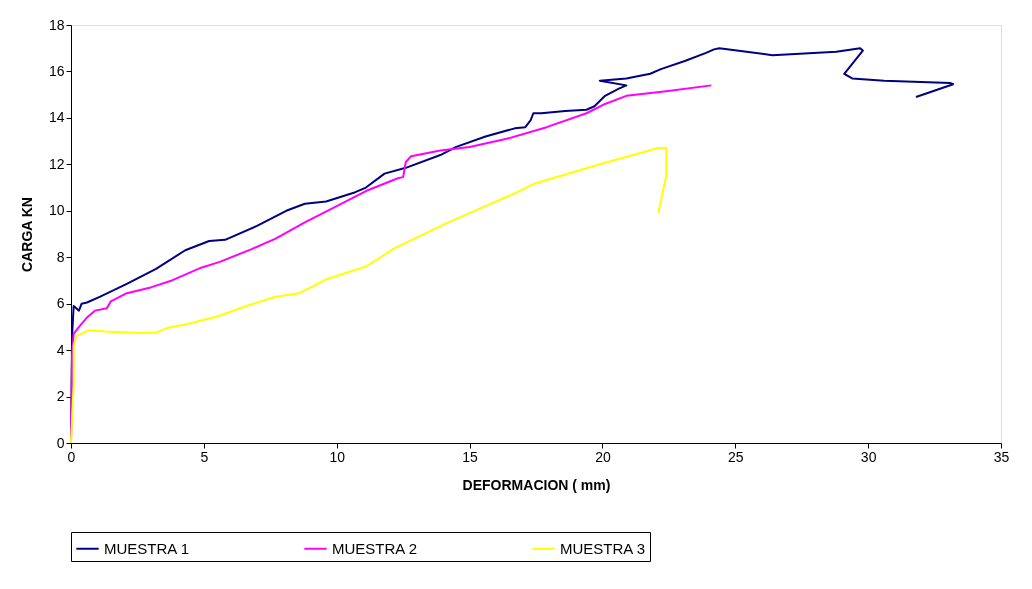  Describe the element at coordinates (147, 548) in the screenshot. I see `legend-label: MUESTRA 1` at that location.